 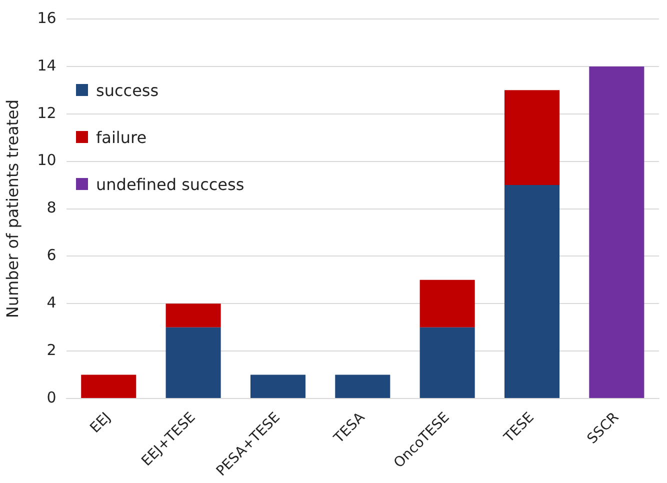 I want to click on y-tick-label: 16, so click(x=46, y=17).